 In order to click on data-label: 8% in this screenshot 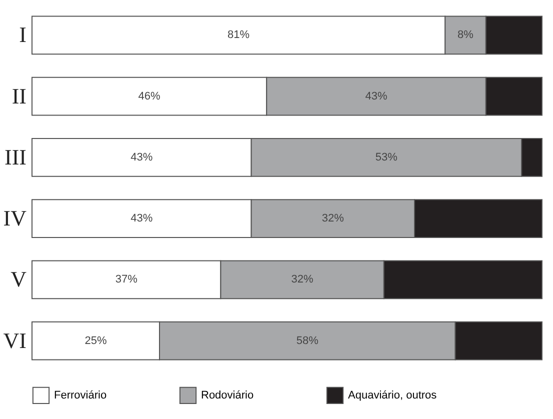, I will do `click(466, 35)`.